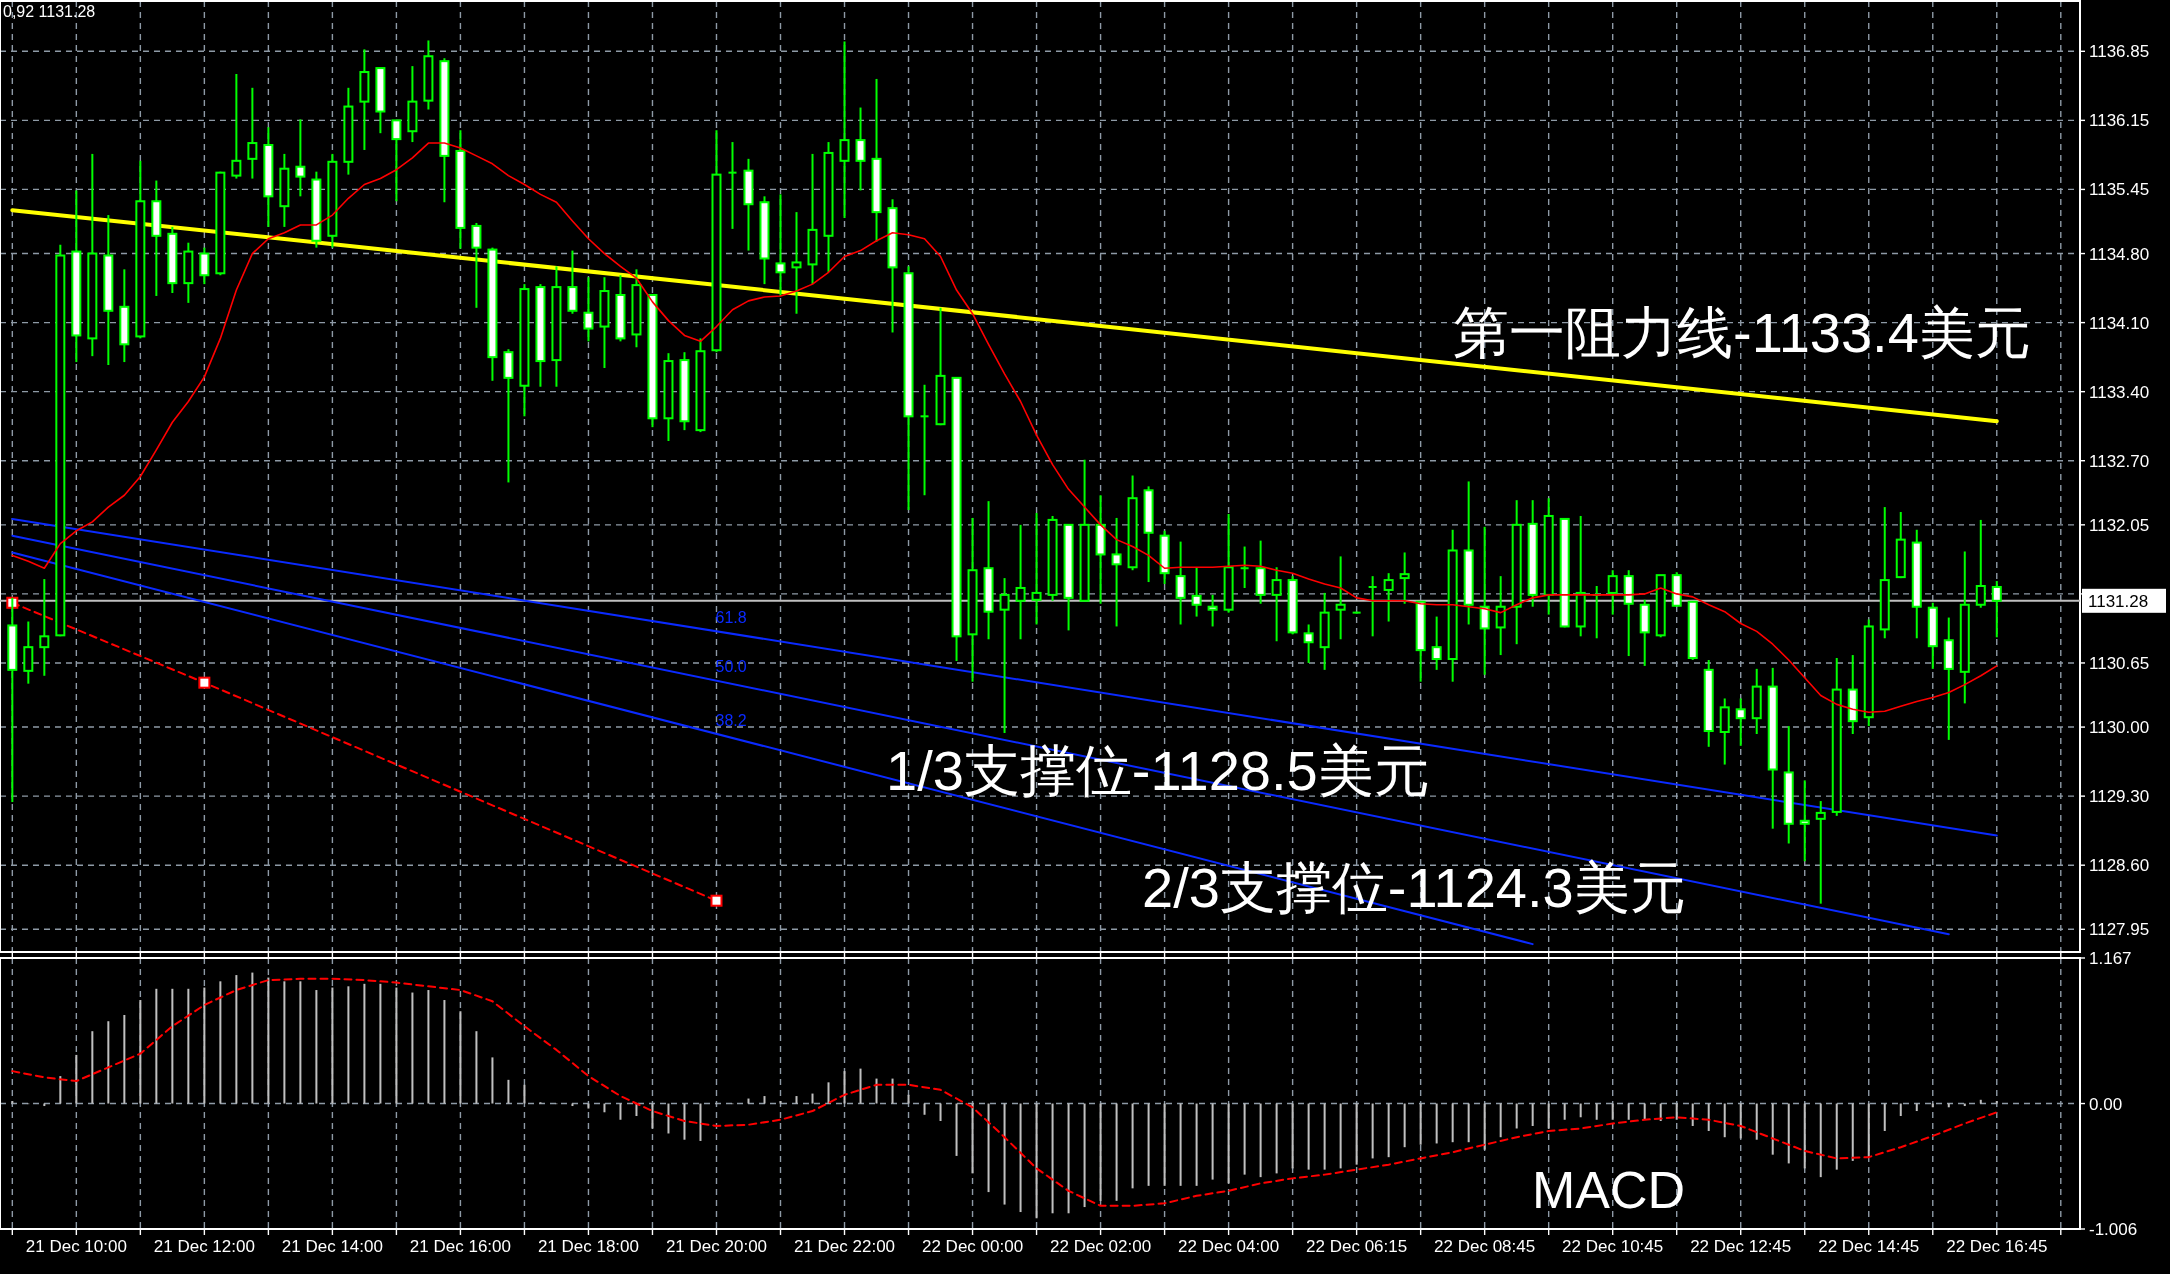 The image size is (2170, 1274). I want to click on point, so click(716, 900).